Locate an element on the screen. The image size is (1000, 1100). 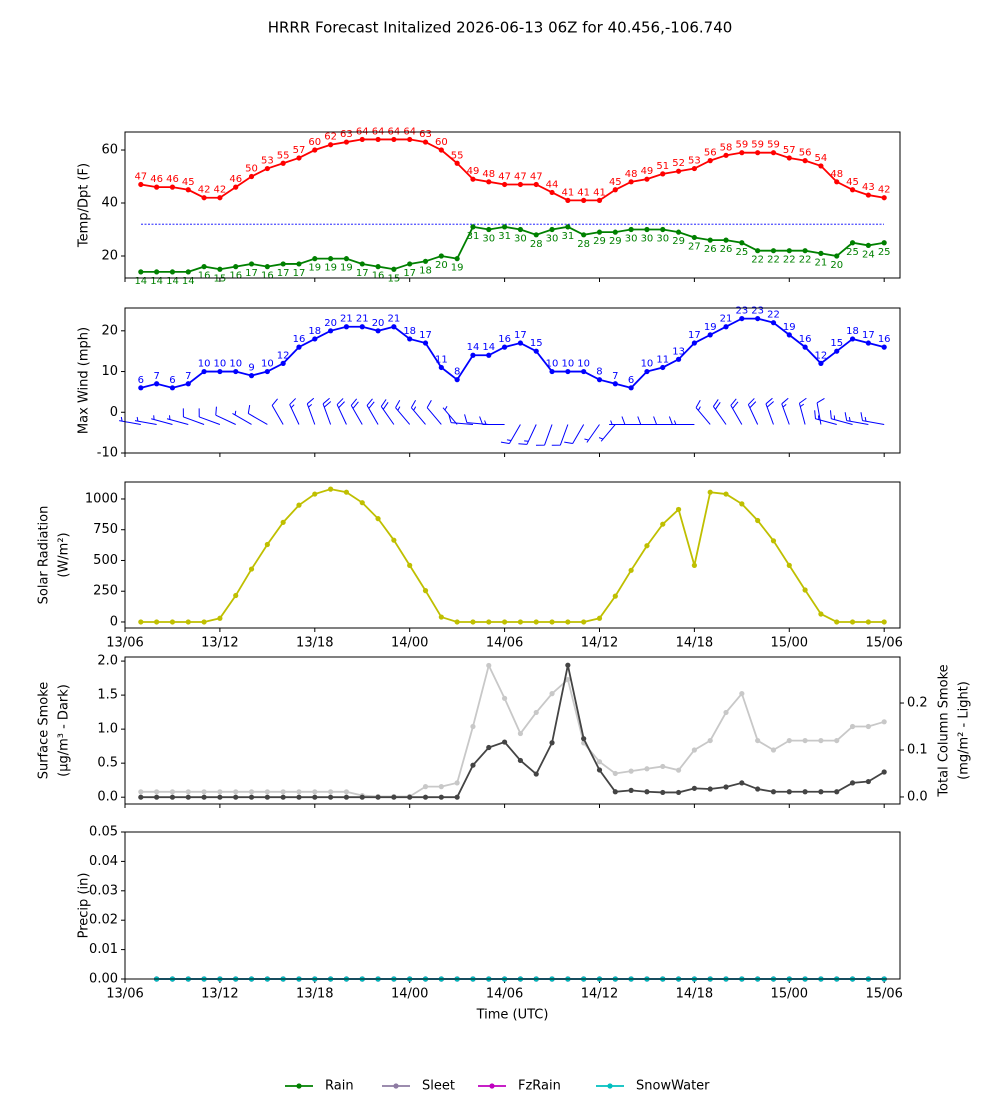
data-label: 23 is located at coordinates (741, 311).